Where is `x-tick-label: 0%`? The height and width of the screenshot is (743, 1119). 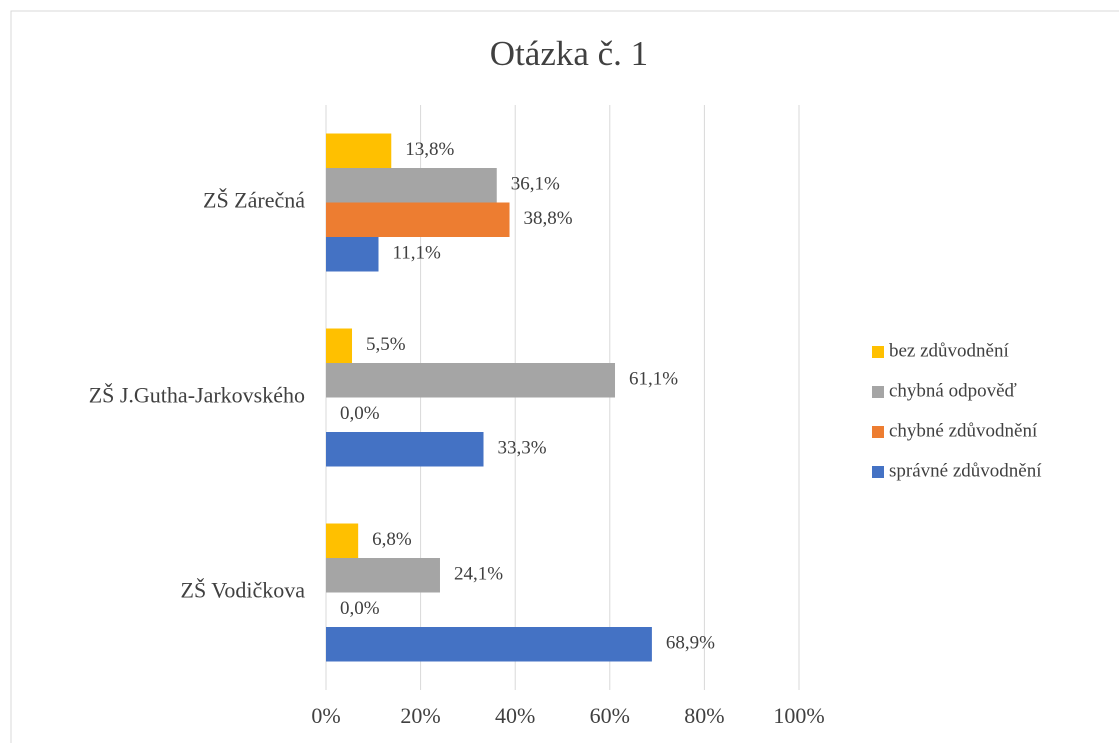
x-tick-label: 0% is located at coordinates (325, 715).